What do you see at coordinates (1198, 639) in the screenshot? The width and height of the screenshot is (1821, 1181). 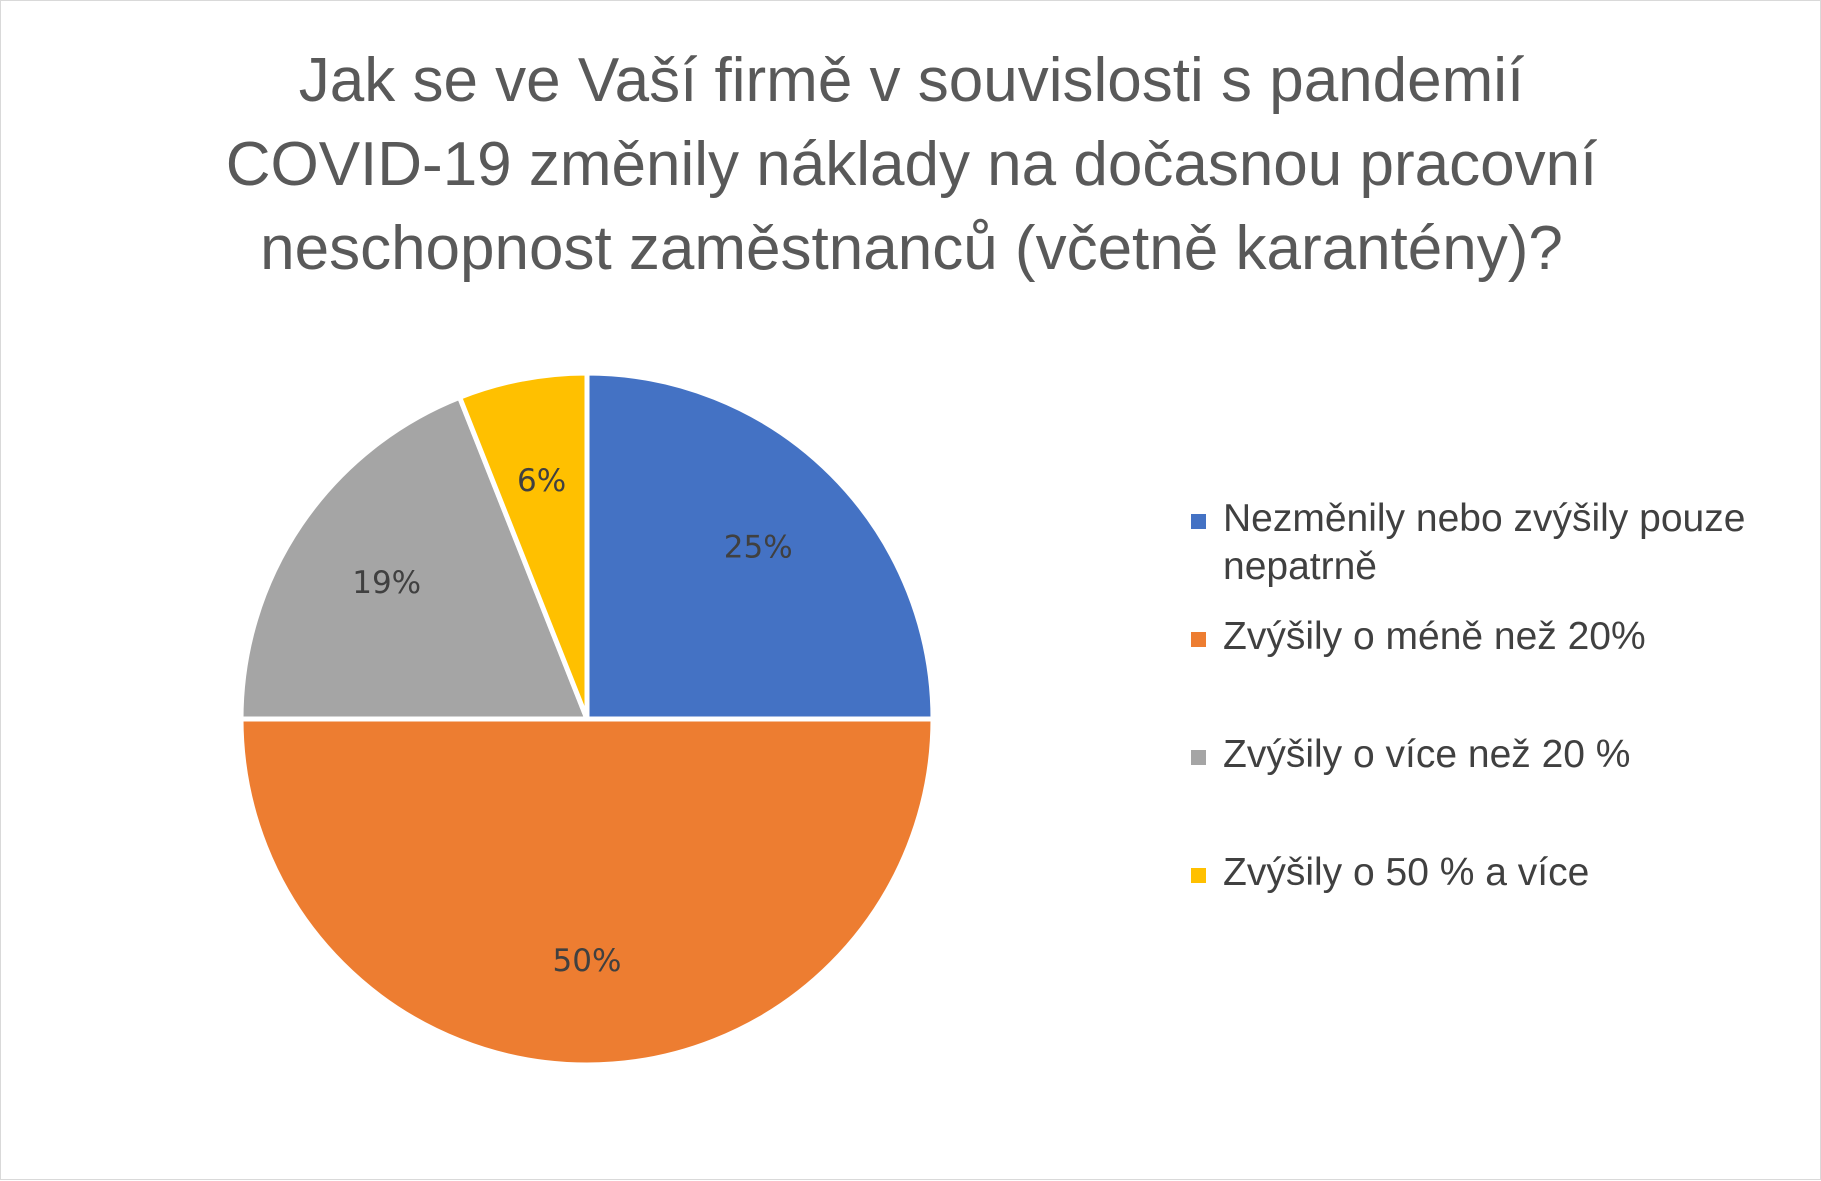 I see `legend-swatch-orange` at bounding box center [1198, 639].